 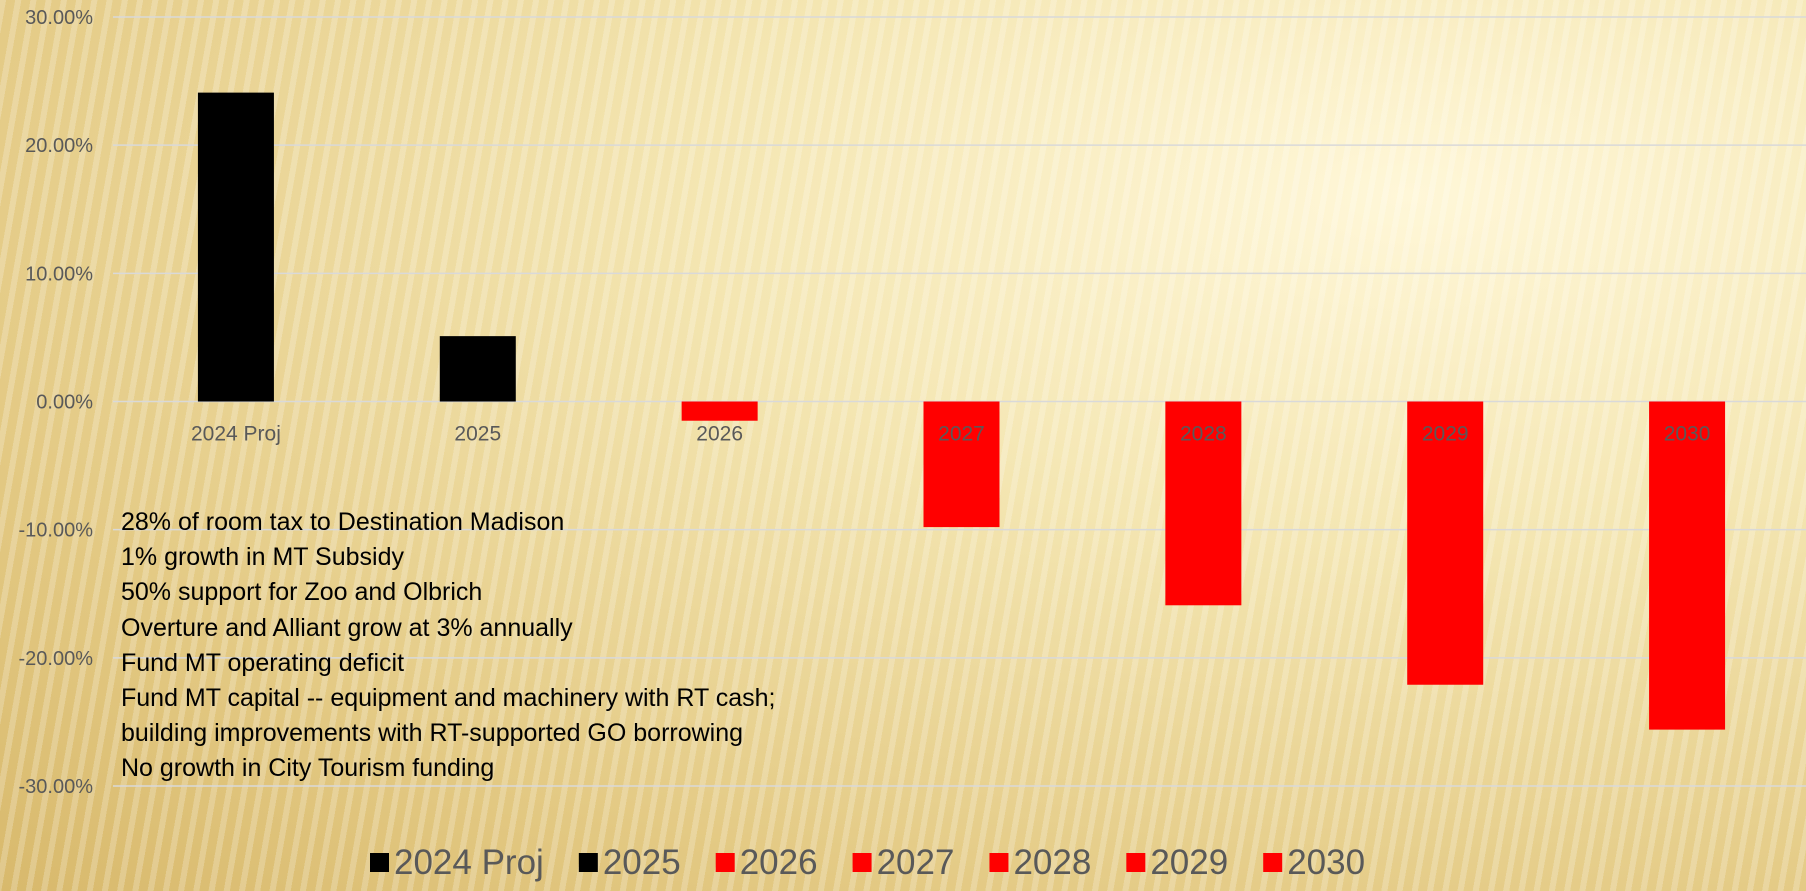 I want to click on note-line: No growth in City Tourism funding, so click(x=308, y=768).